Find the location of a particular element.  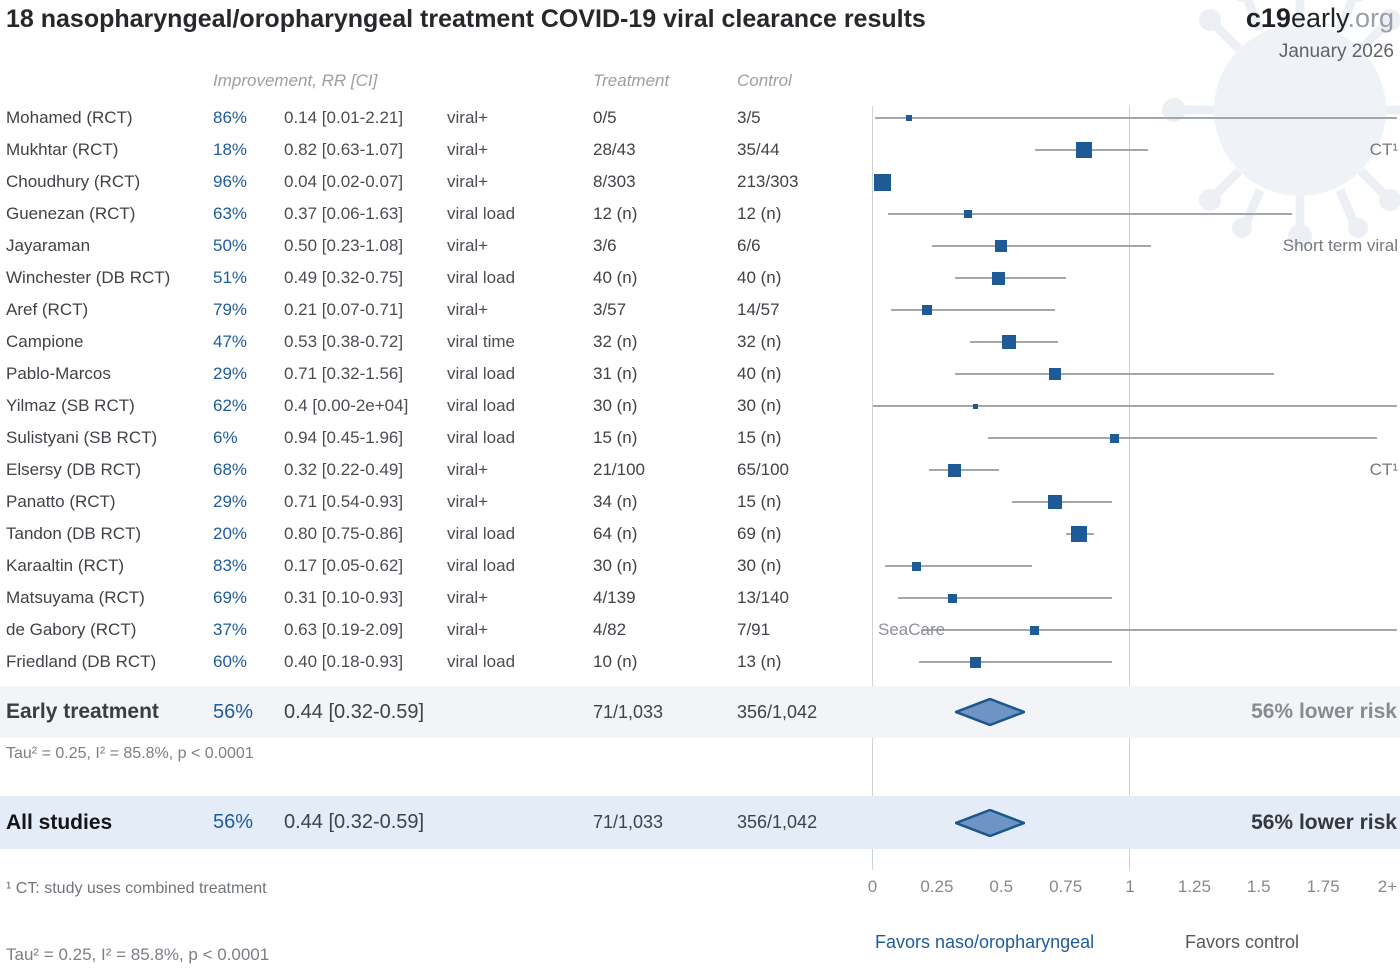

study-rr-ci: 0.71 [0.32-1.56] is located at coordinates (344, 373).